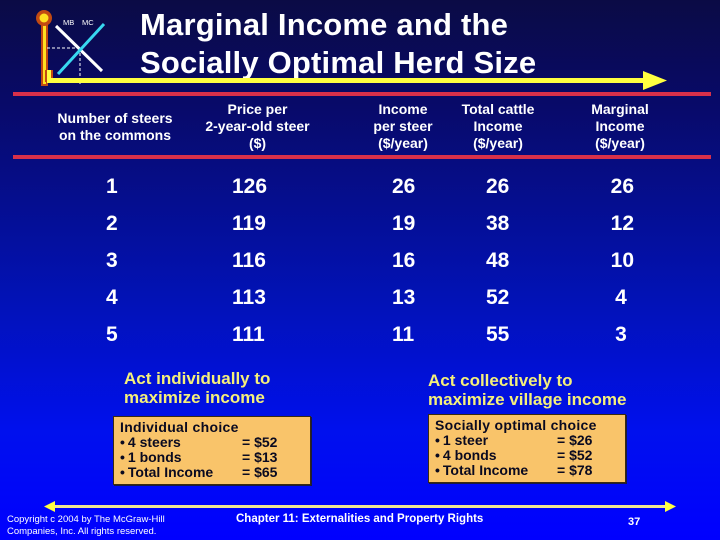 The image size is (720, 540). What do you see at coordinates (514, 455) in the screenshot?
I see `choice-item: • 4 bonds = $52` at bounding box center [514, 455].